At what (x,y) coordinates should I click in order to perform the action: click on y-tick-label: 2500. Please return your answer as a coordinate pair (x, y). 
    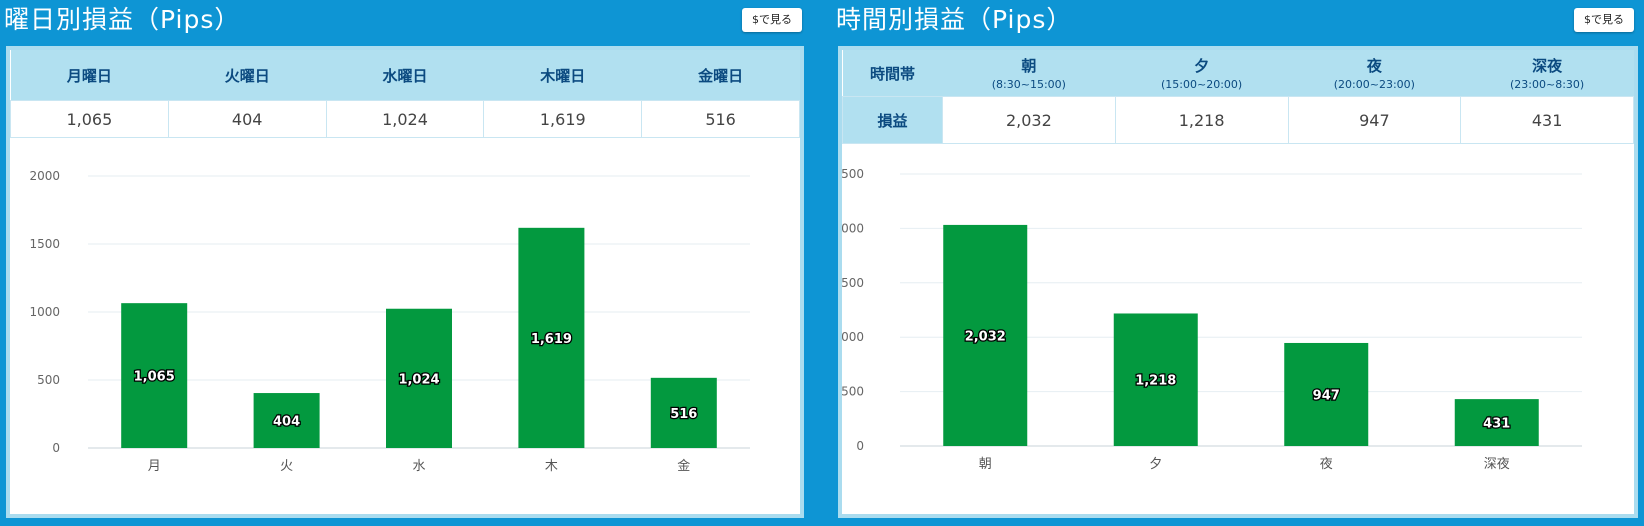
    Looking at the image, I should click on (853, 174).